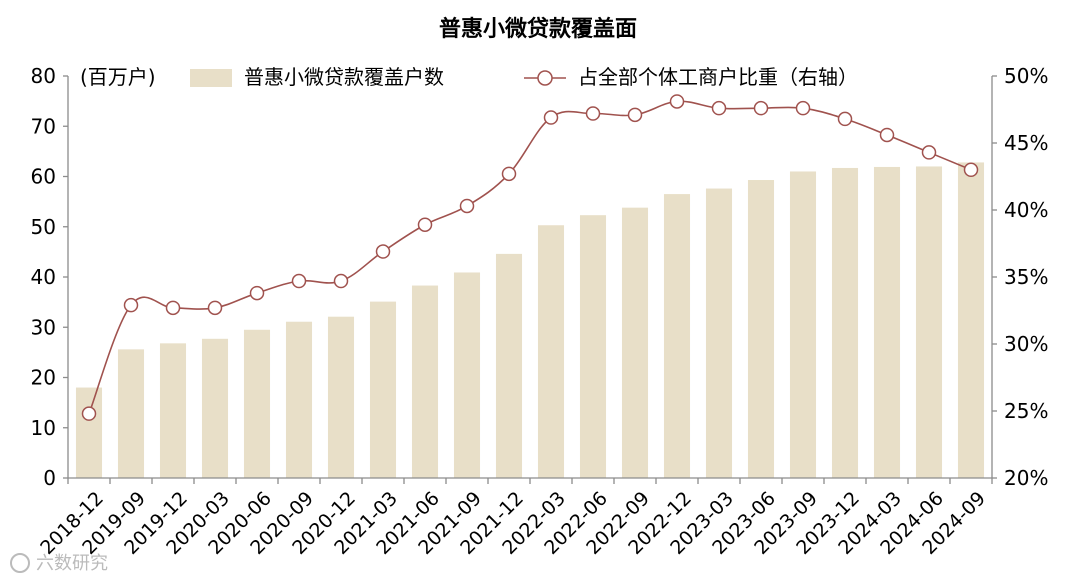  Describe the element at coordinates (43, 126) in the screenshot. I see `left-tick-label: 70` at that location.